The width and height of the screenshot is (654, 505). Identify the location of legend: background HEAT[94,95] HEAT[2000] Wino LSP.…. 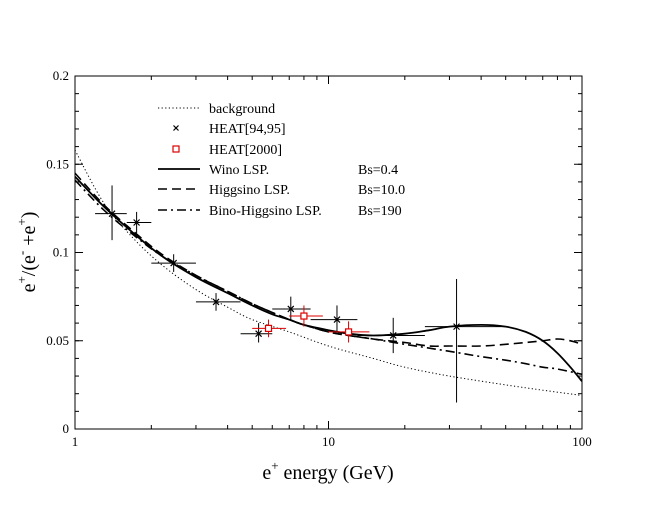
(281, 160).